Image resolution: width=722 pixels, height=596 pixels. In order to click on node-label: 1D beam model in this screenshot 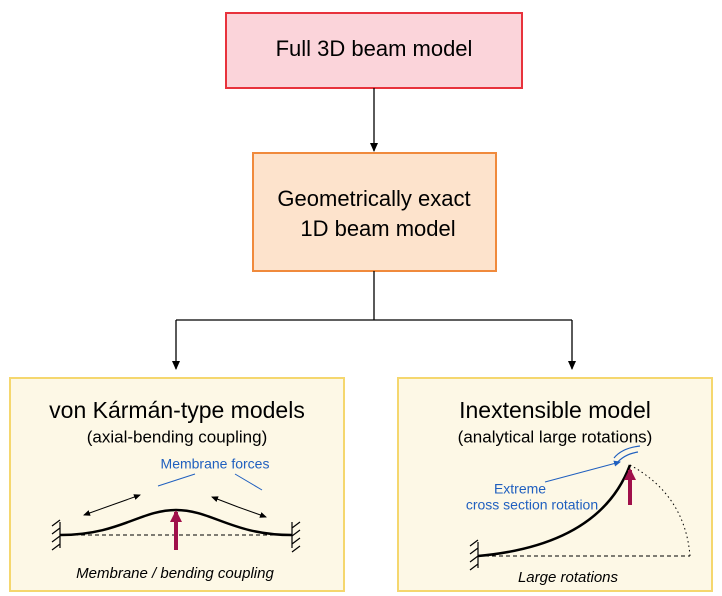, I will do `click(377, 228)`.